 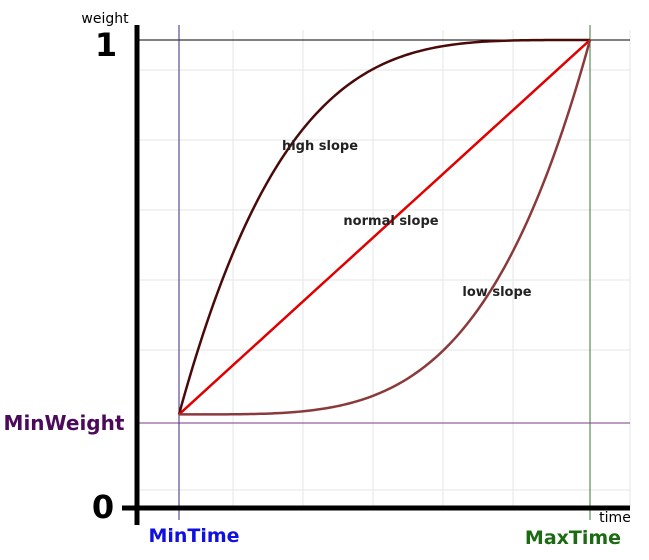 What do you see at coordinates (320, 146) in the screenshot?
I see `high-slope-label: high slope` at bounding box center [320, 146].